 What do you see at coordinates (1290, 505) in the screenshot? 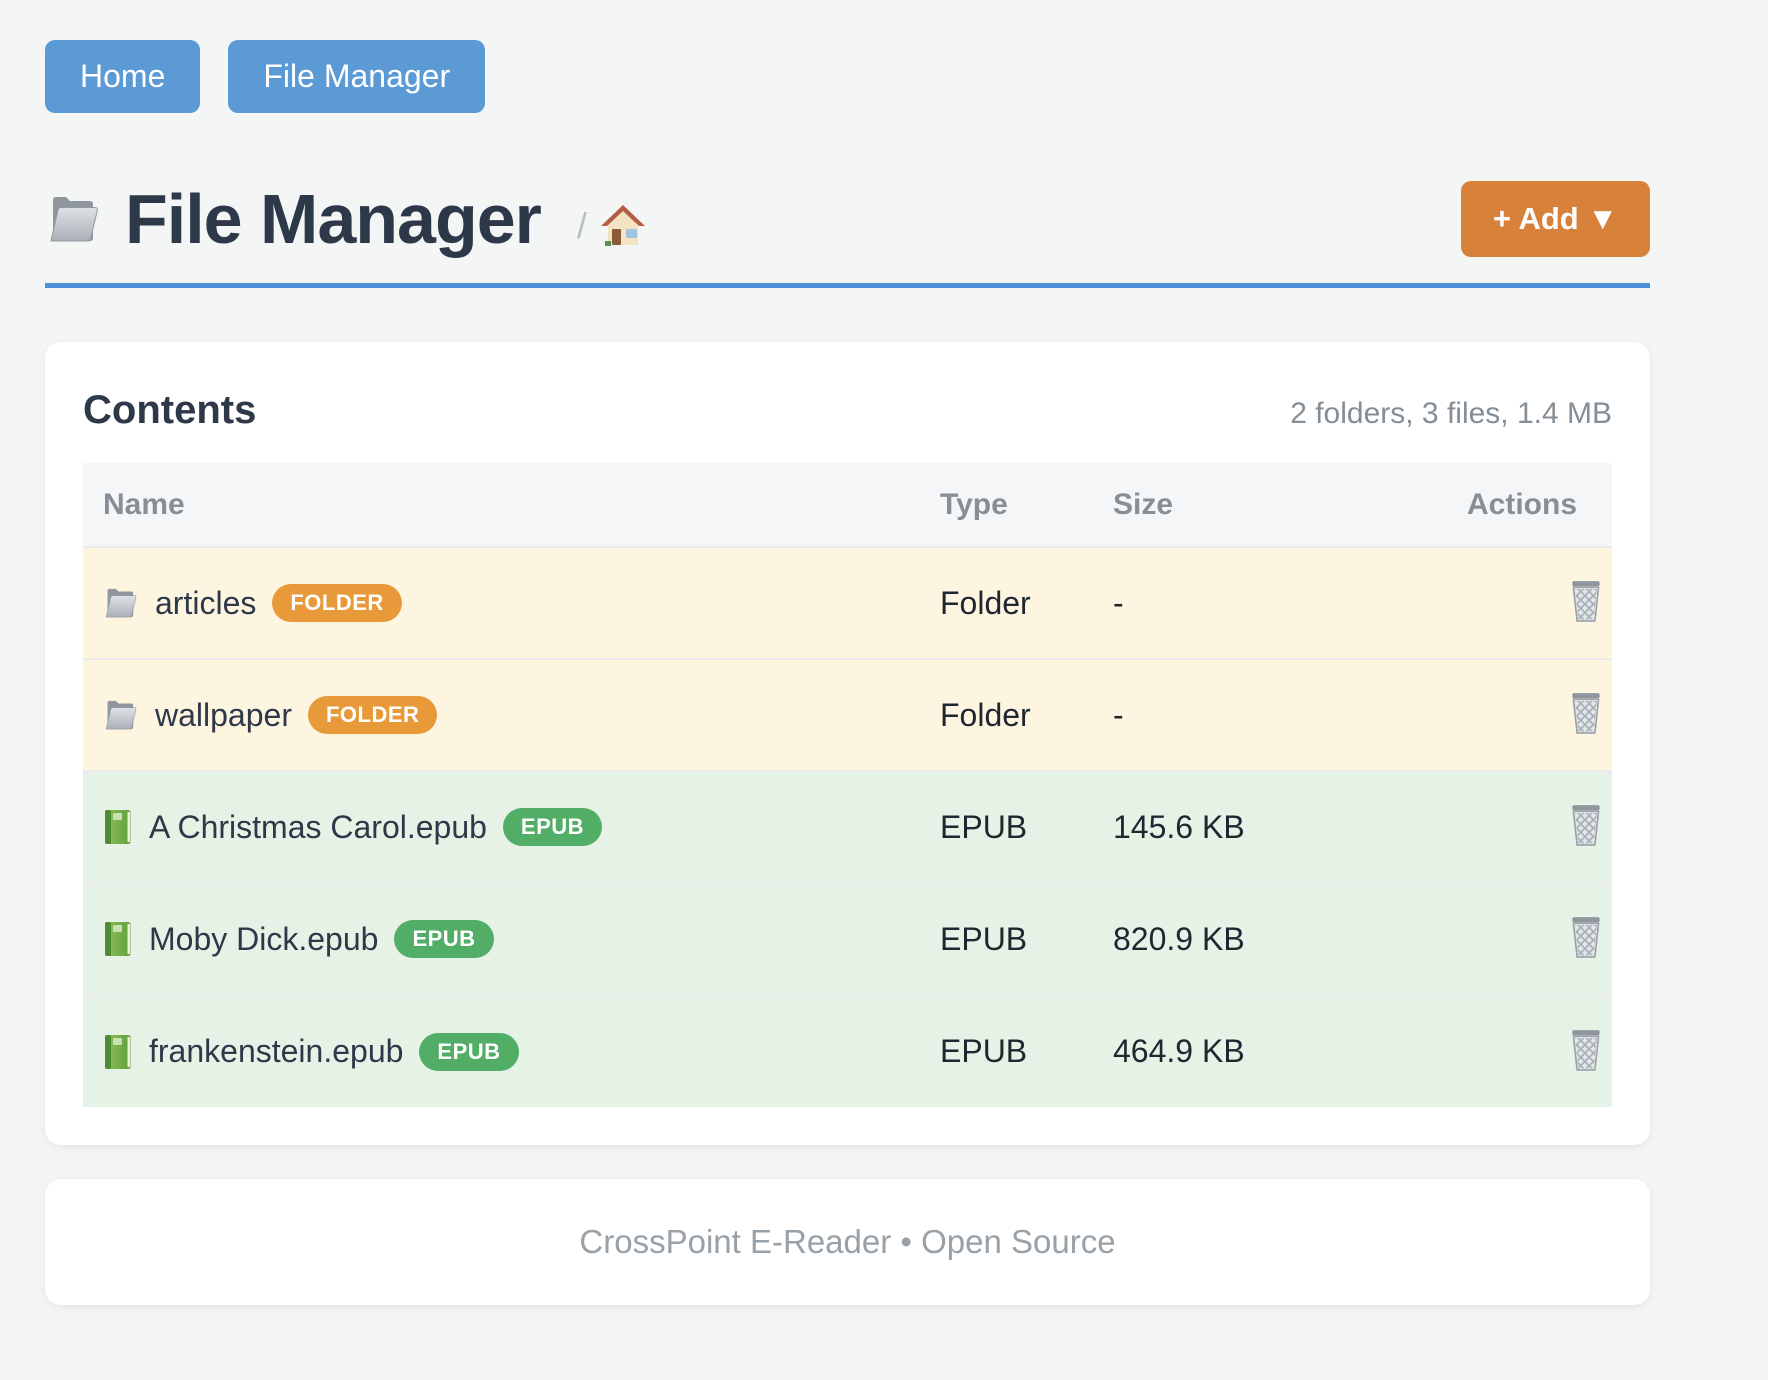
I see `column-header-size: Size` at bounding box center [1290, 505].